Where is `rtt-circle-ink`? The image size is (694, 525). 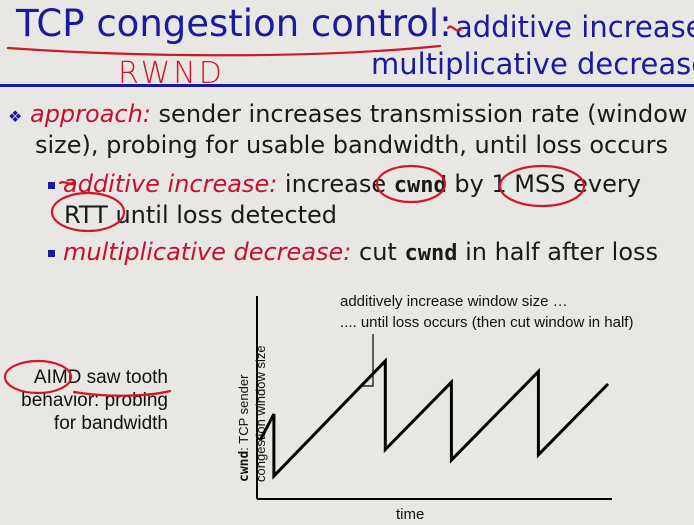 rtt-circle-ink is located at coordinates (88, 212).